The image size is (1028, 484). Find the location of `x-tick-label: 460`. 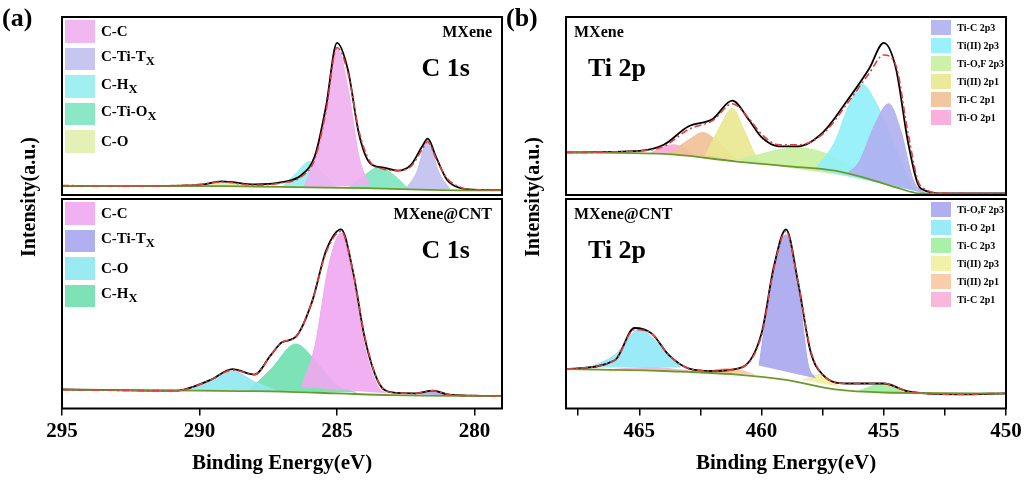

x-tick-label: 460 is located at coordinates (761, 429).